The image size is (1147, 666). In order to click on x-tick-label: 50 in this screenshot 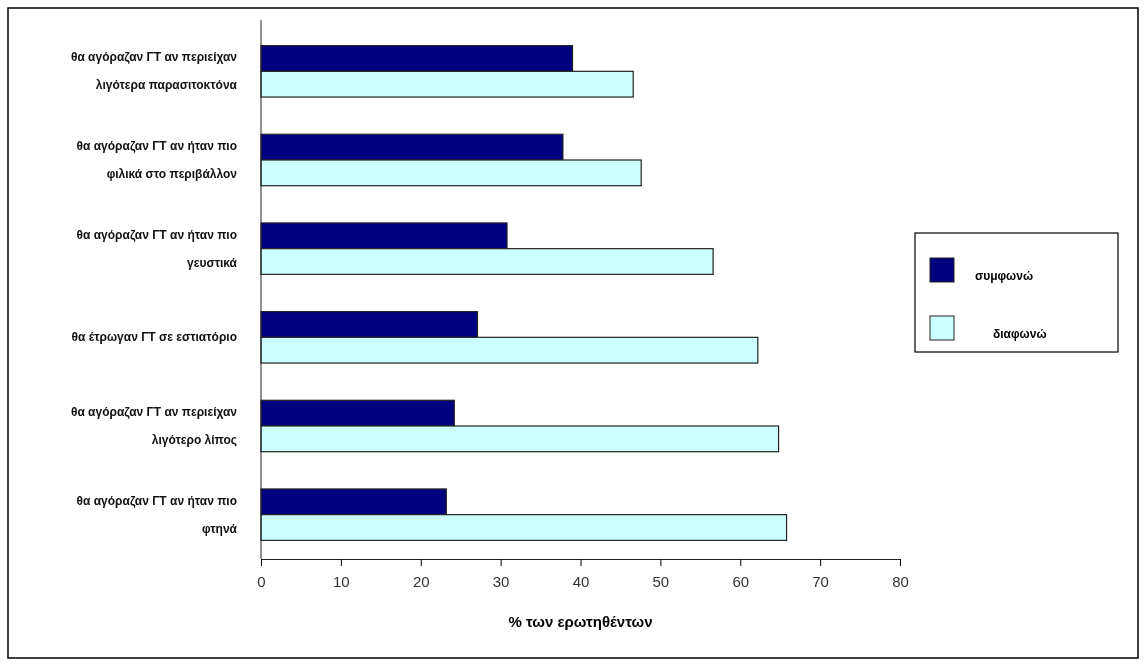, I will do `click(661, 581)`.